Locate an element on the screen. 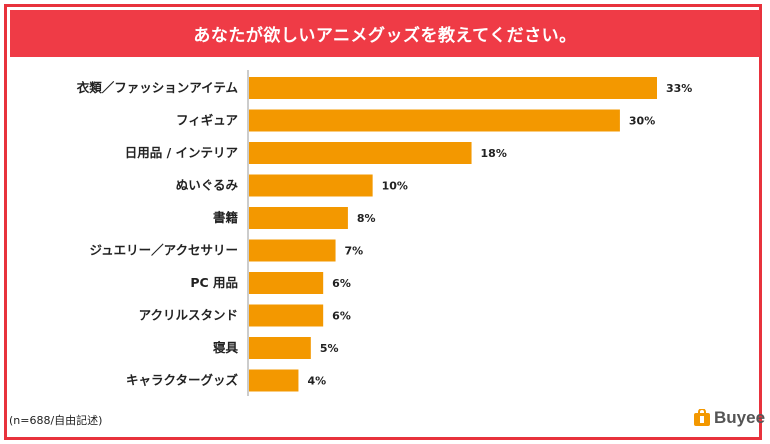  category-label: ぬいぐるみ is located at coordinates (207, 185).